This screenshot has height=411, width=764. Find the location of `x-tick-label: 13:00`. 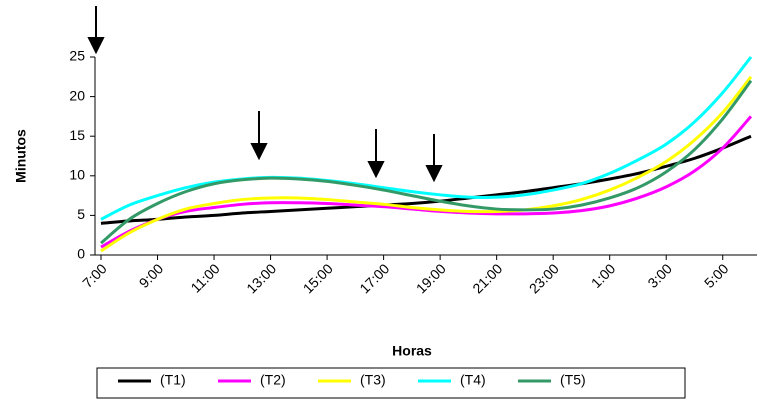

x-tick-label: 13:00 is located at coordinates (261, 278).